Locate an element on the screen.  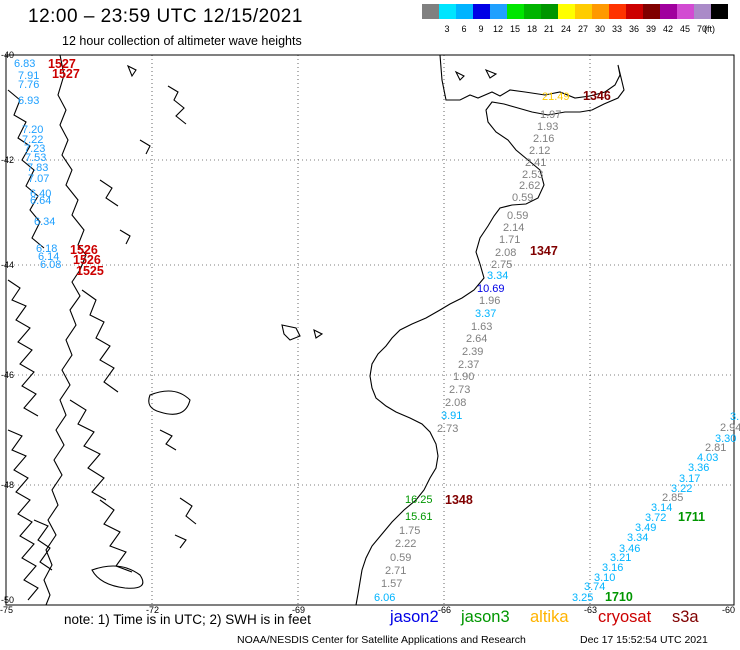
legend-unit: (ft) is located at coordinates (709, 29).